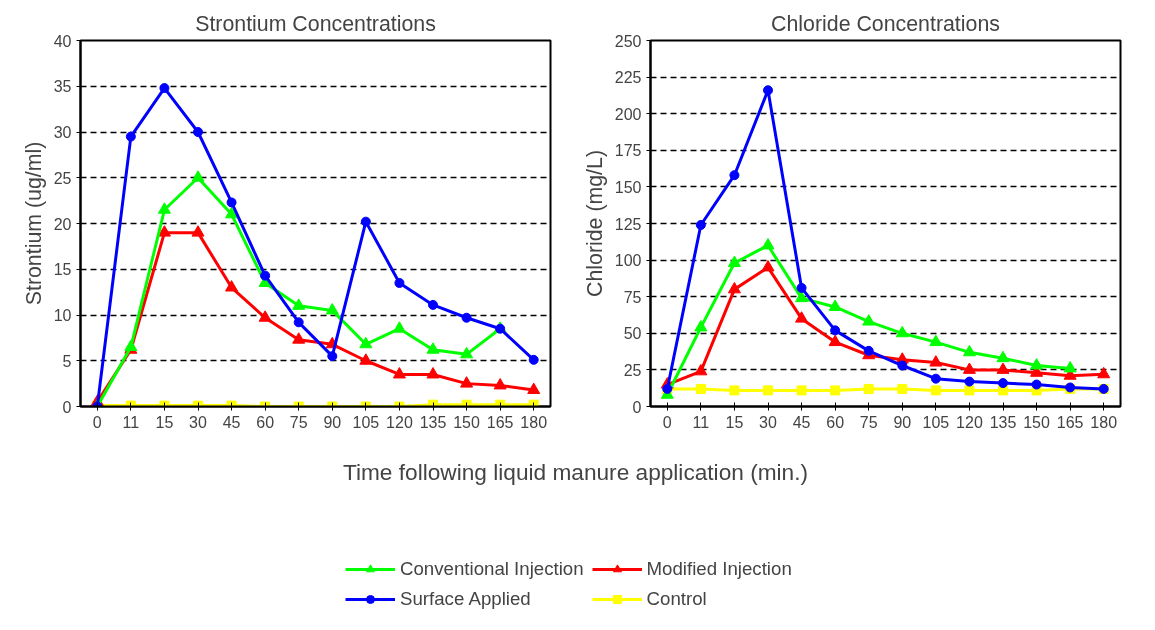 The image size is (1155, 630). I want to click on x-axis-title: Time following liquid manure application (min.), so click(575, 471).